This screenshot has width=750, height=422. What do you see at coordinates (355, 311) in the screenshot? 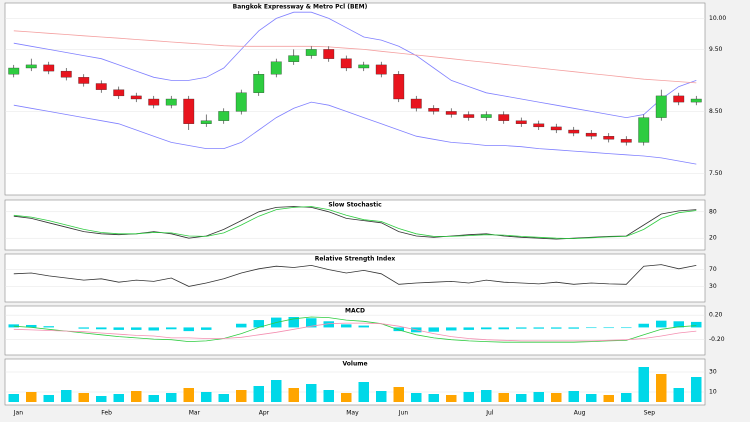
I see `panel-title: MACD` at bounding box center [355, 311].